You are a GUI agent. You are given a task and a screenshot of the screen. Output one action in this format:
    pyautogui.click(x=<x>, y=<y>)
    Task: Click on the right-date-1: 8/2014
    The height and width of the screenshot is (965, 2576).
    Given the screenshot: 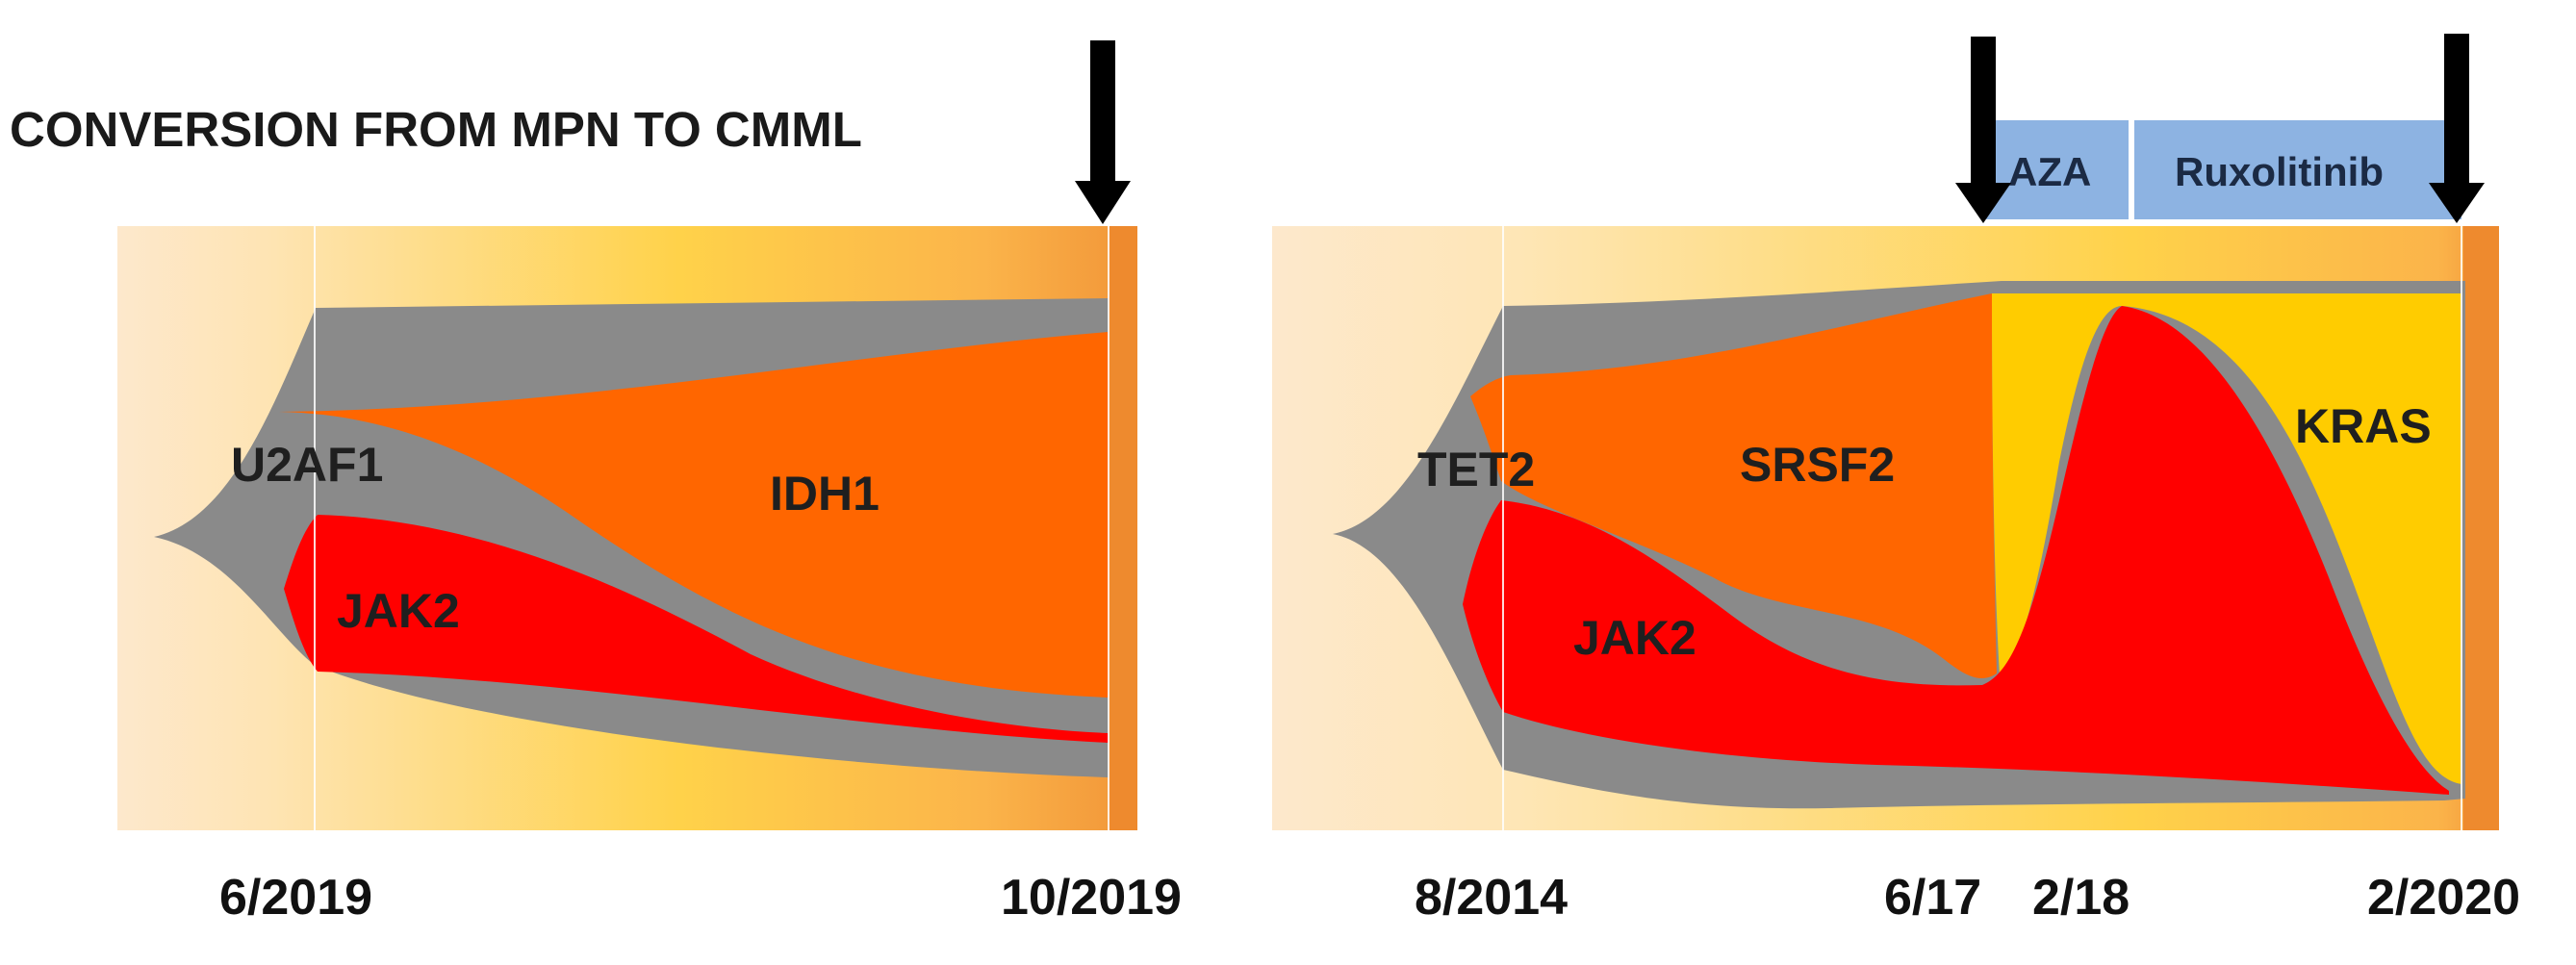 What is the action you would take?
    pyautogui.click(x=1491, y=898)
    